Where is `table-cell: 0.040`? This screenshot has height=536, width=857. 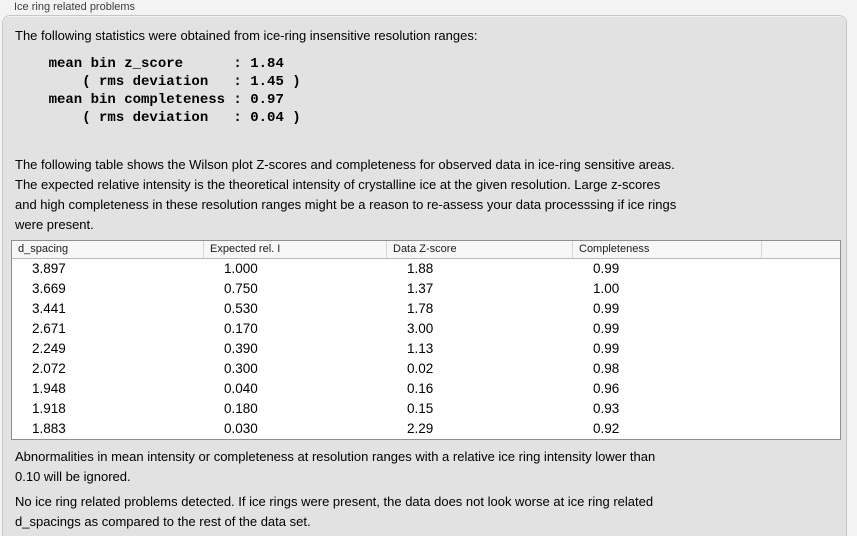 table-cell: 0.040 is located at coordinates (241, 388).